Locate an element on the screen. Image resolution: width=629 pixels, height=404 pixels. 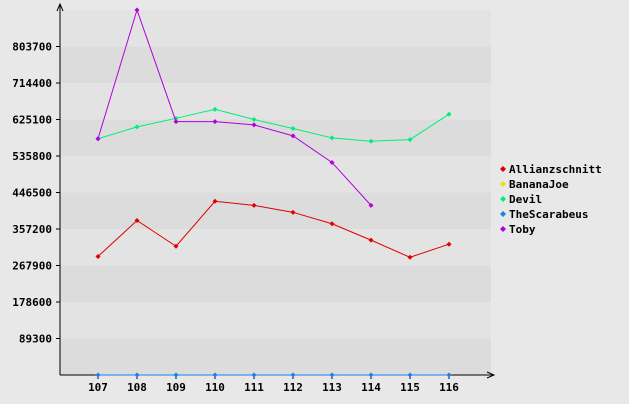
y-tick-label: 357200 is located at coordinates (32, 229).